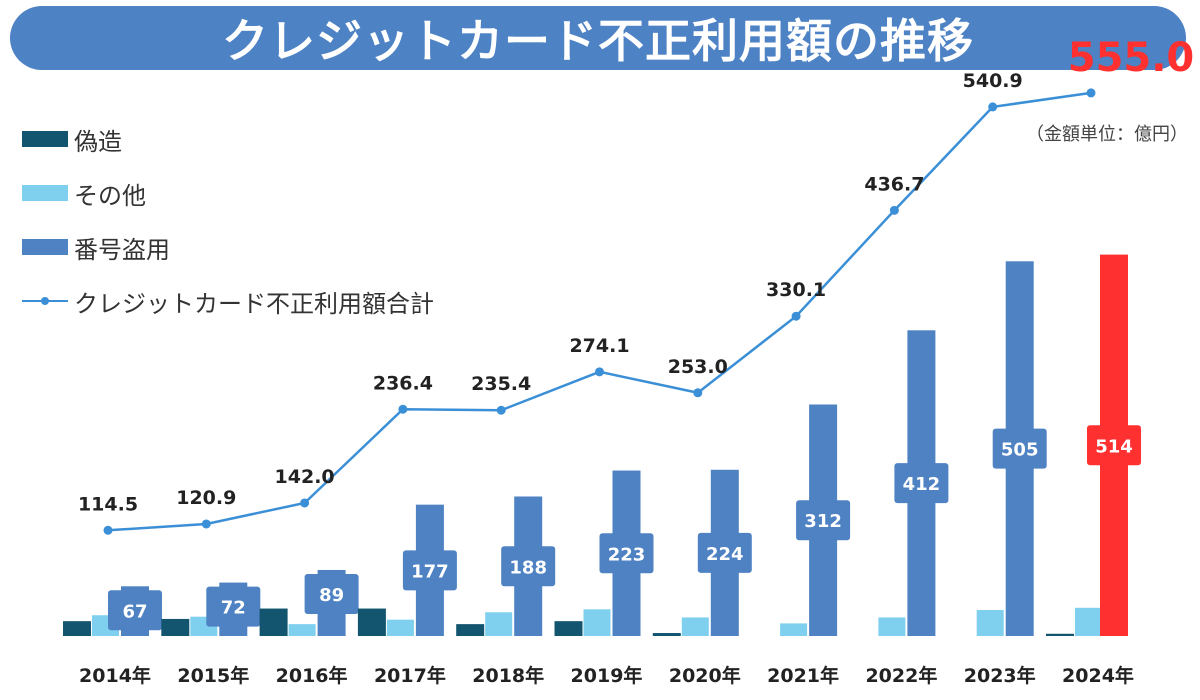 The image size is (1200, 700). I want to click on bar-label-number-theft-0: 67, so click(134, 611).